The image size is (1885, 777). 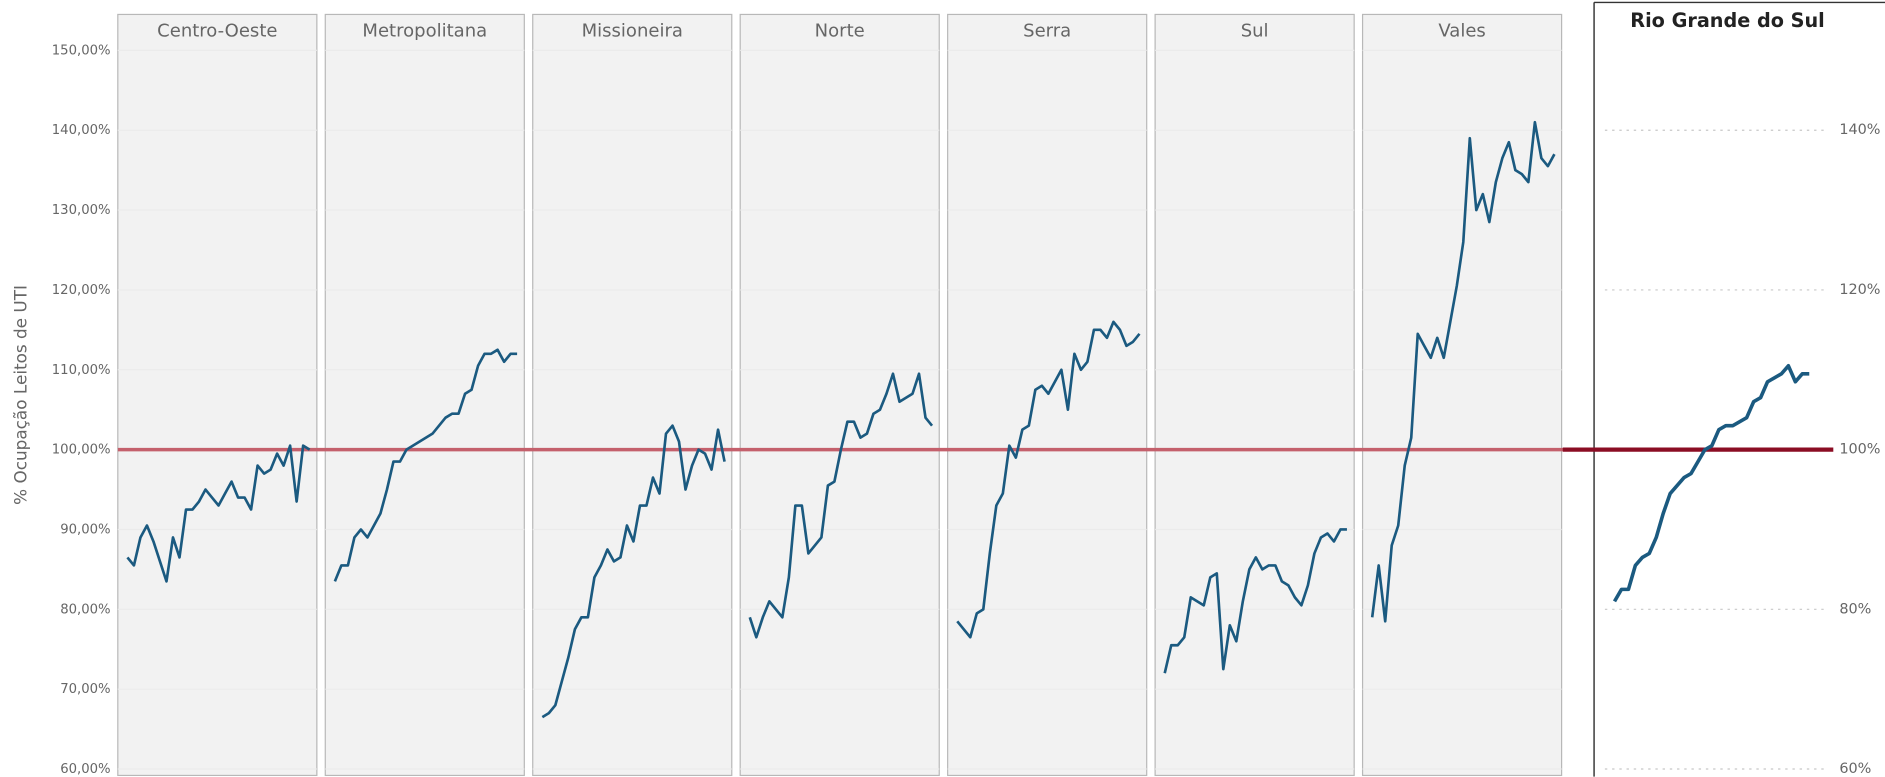 I want to click on y-tick-label: 80,00%, so click(x=85, y=609).